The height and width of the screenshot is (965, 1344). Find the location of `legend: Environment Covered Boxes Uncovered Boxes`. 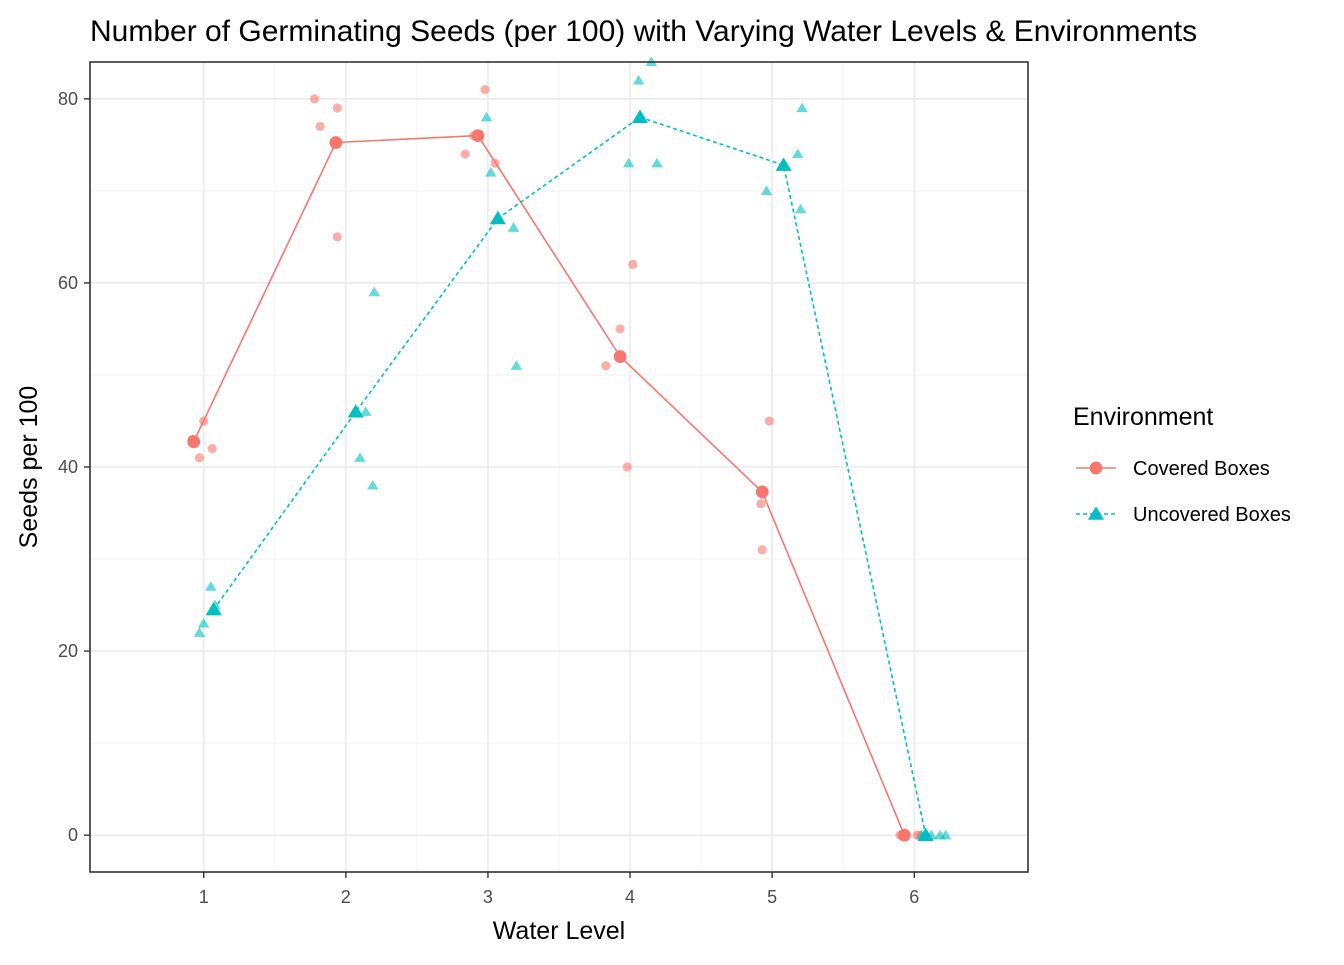

legend: Environment Covered Boxes Uncovered Boxes is located at coordinates (1182, 464).